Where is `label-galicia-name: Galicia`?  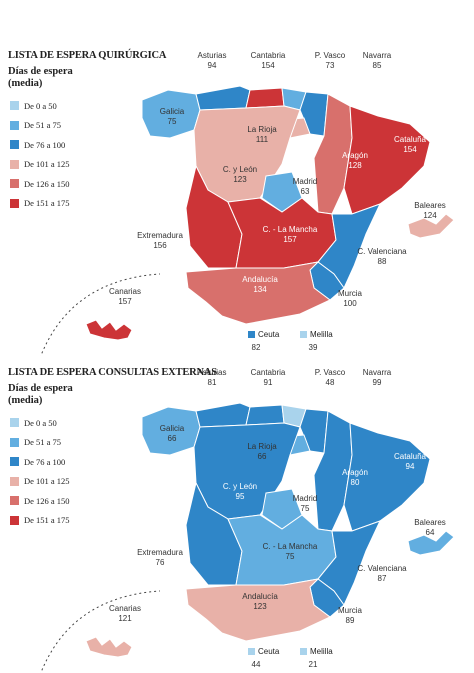 label-galicia-name: Galicia is located at coordinates (172, 428).